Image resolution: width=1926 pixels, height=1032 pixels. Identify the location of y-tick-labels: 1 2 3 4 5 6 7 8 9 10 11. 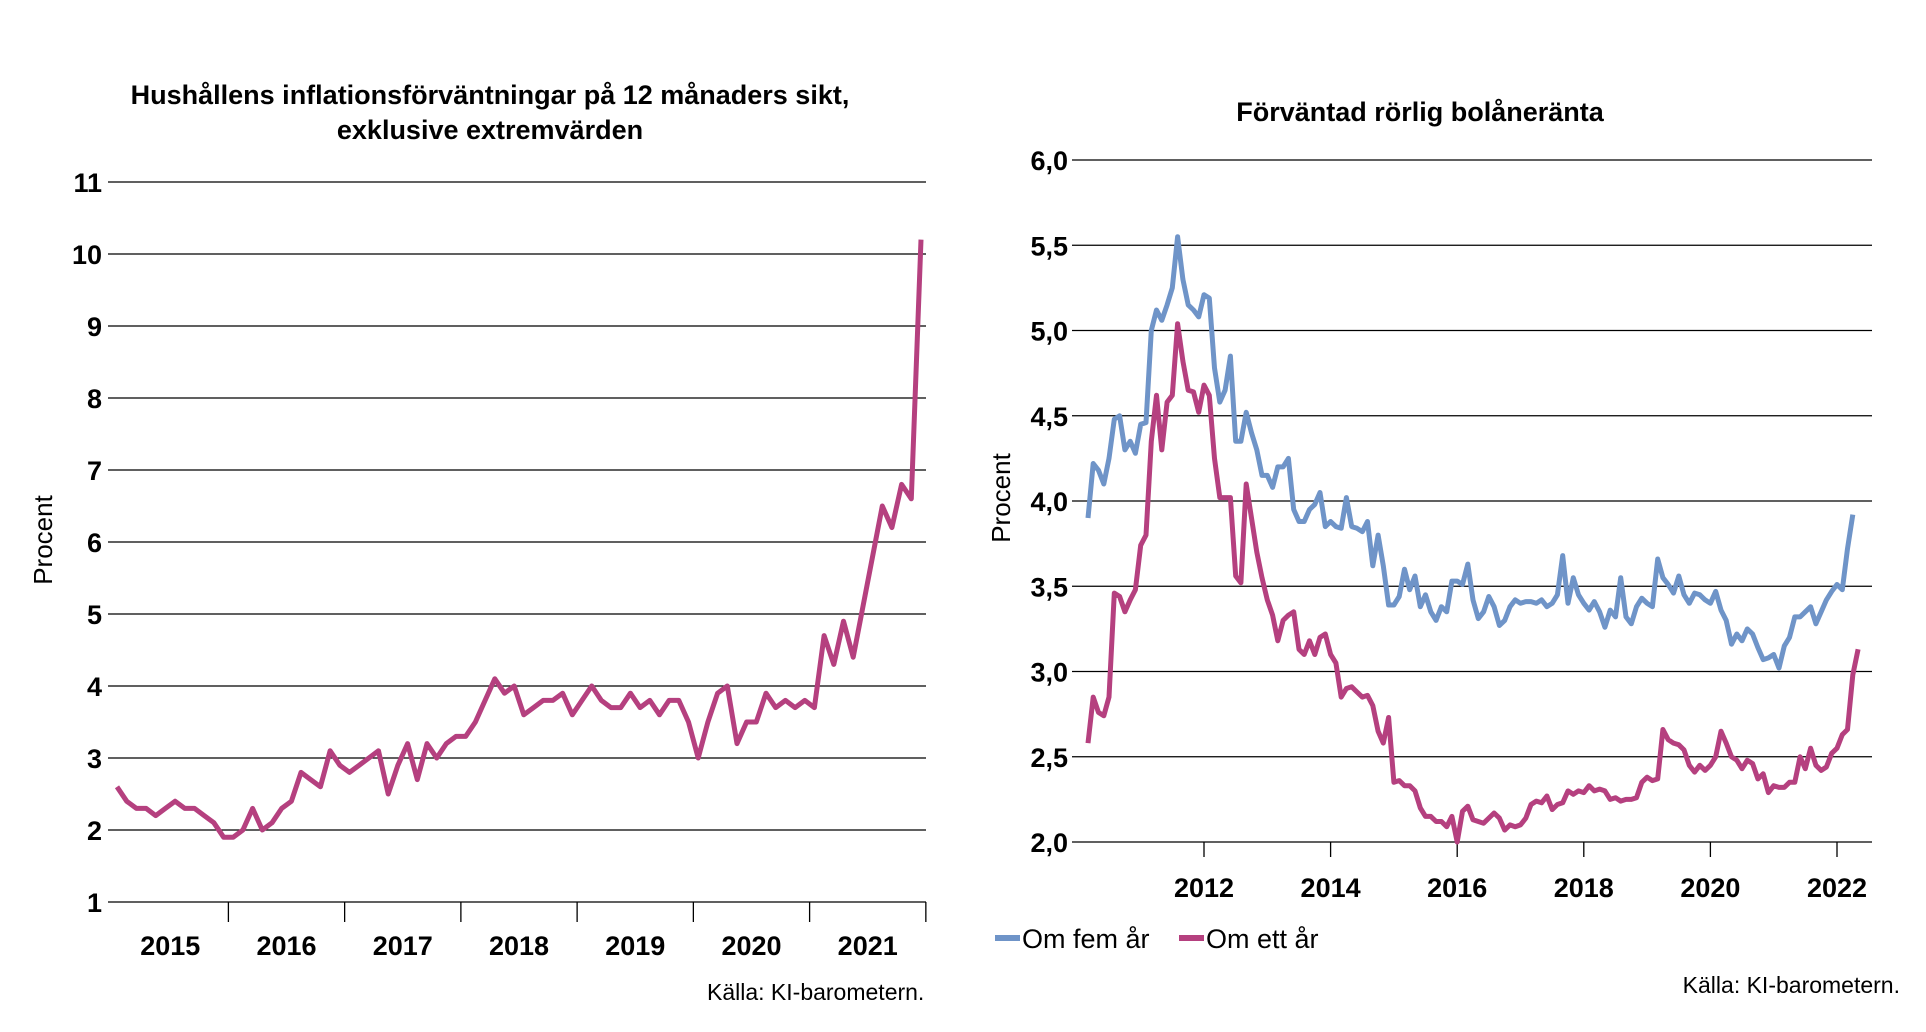
(87, 543).